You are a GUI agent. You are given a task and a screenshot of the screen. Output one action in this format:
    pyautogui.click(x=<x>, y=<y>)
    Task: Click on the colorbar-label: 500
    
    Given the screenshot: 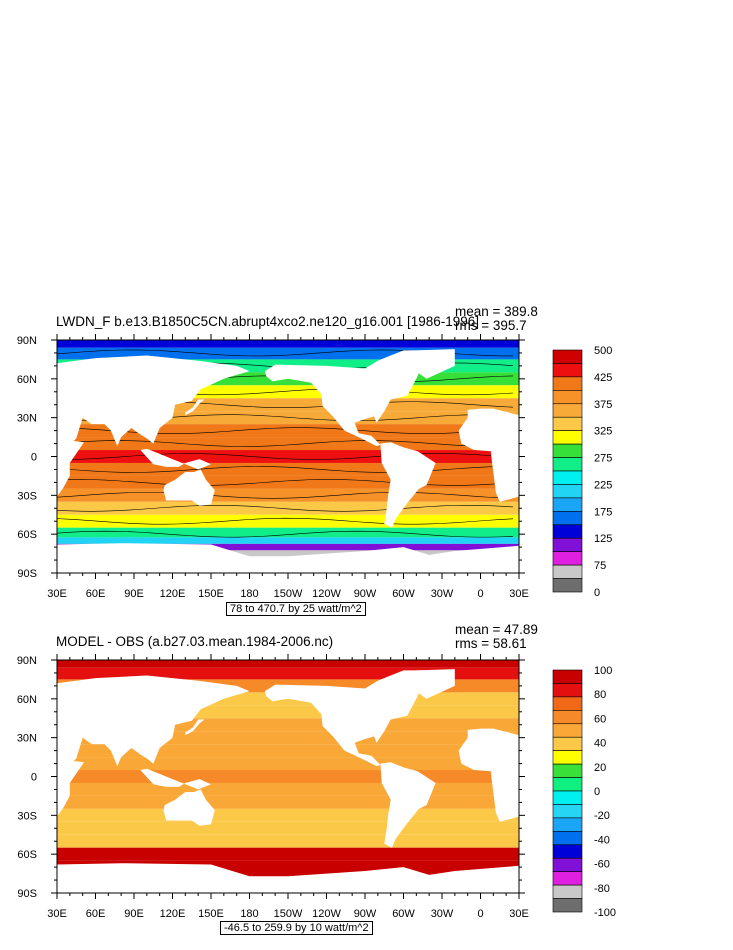 What is the action you would take?
    pyautogui.click(x=603, y=351)
    